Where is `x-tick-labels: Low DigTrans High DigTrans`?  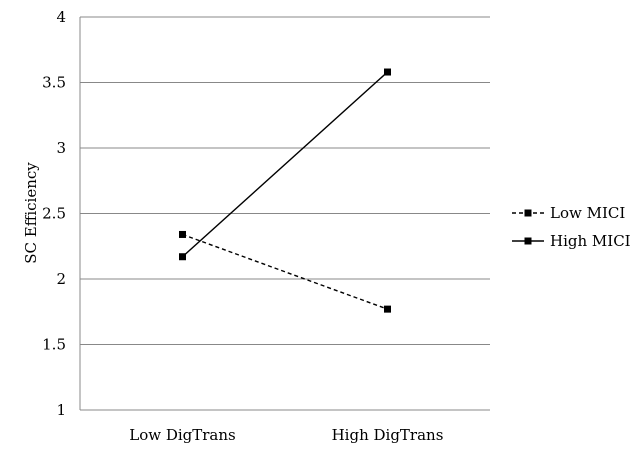 x-tick-labels: Low DigTrans High DigTrans is located at coordinates (286, 435).